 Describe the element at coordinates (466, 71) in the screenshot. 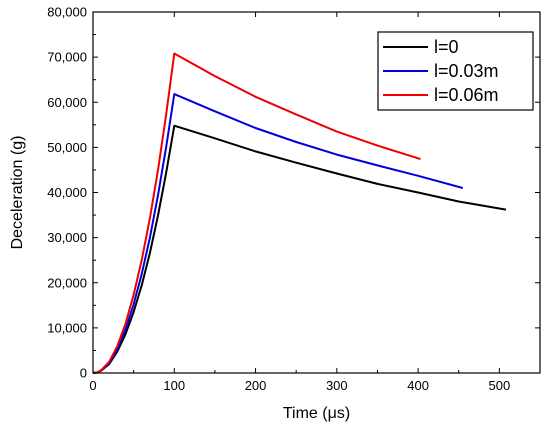

I see `legend-label-1: l=0.03m` at that location.